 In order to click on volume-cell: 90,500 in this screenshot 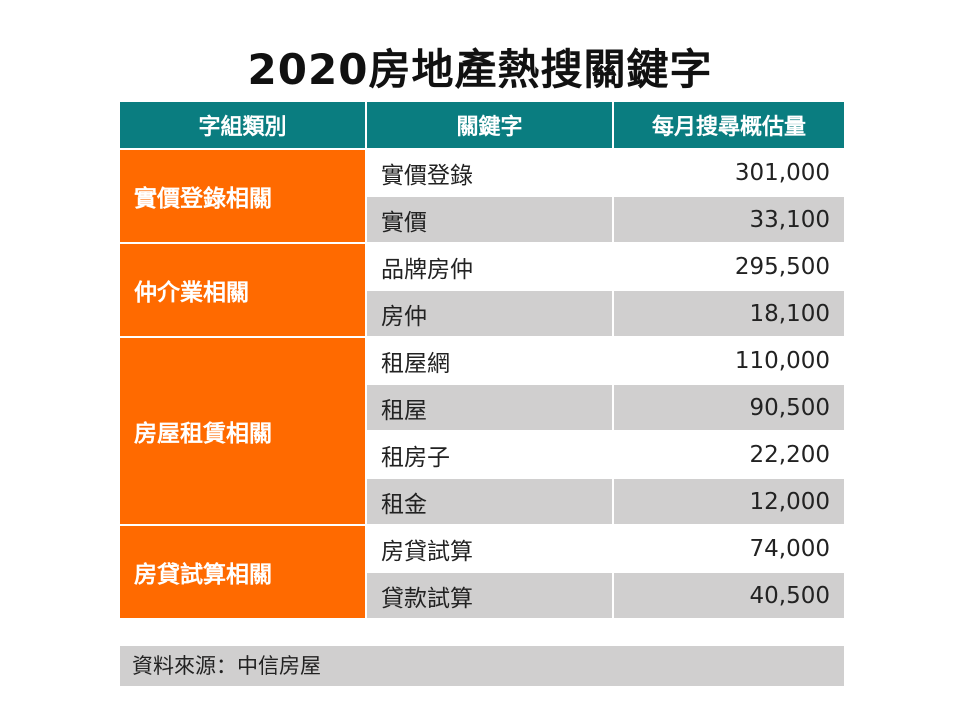, I will do `click(728, 408)`.